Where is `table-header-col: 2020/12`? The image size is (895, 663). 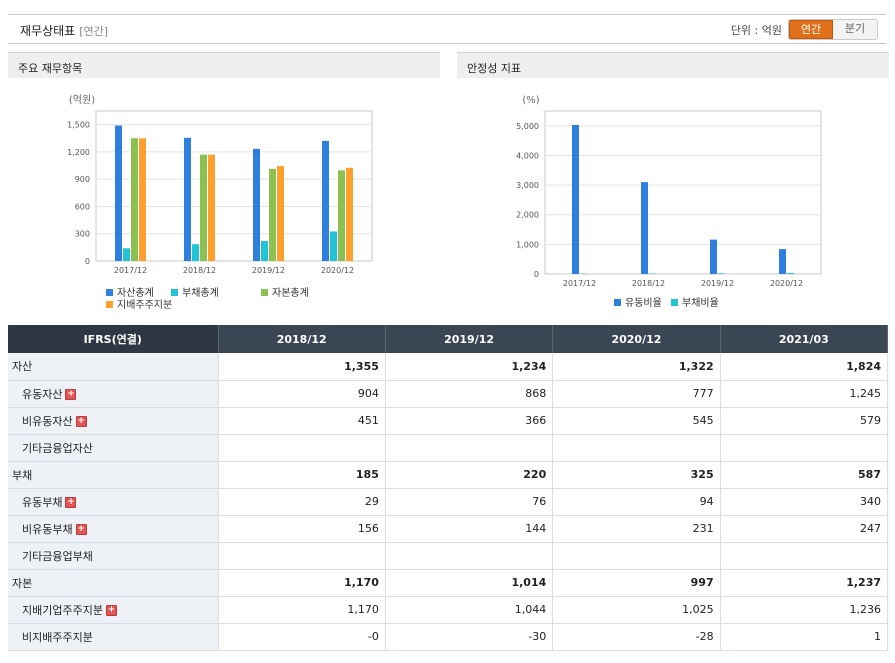 table-header-col: 2020/12 is located at coordinates (636, 339).